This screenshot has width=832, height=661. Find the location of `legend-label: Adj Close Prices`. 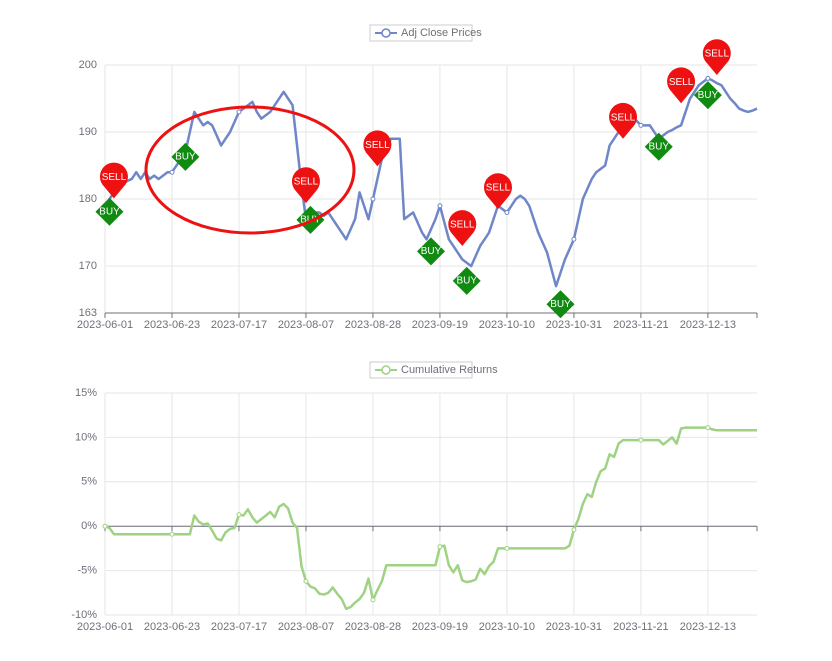

legend-label: Adj Close Prices is located at coordinates (441, 33).